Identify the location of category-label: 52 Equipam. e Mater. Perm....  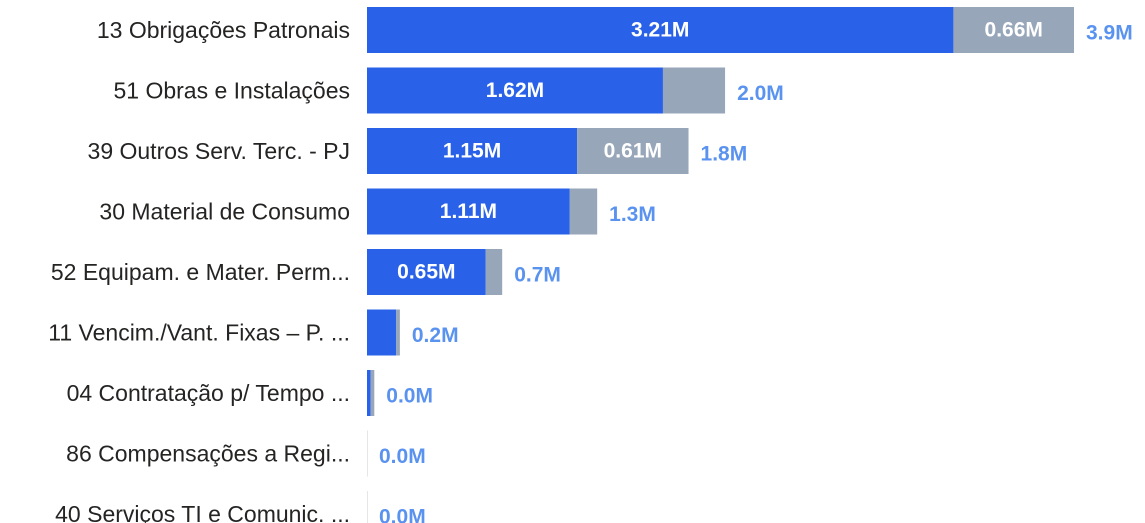
(200, 272).